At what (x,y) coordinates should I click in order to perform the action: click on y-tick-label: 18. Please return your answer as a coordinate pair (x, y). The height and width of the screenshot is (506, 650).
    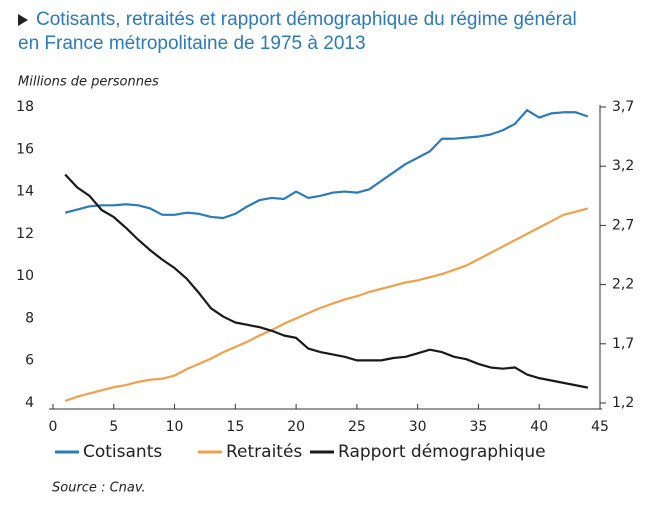
    Looking at the image, I should click on (25, 107).